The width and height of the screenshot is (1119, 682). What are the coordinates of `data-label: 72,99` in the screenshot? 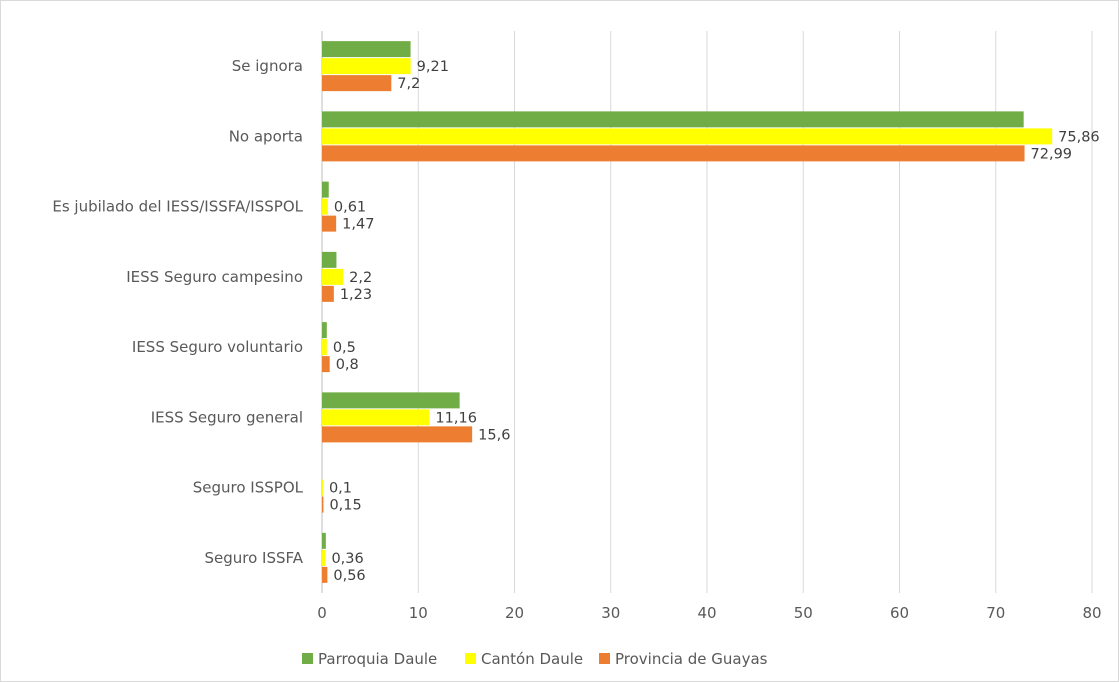 It's located at (1052, 154).